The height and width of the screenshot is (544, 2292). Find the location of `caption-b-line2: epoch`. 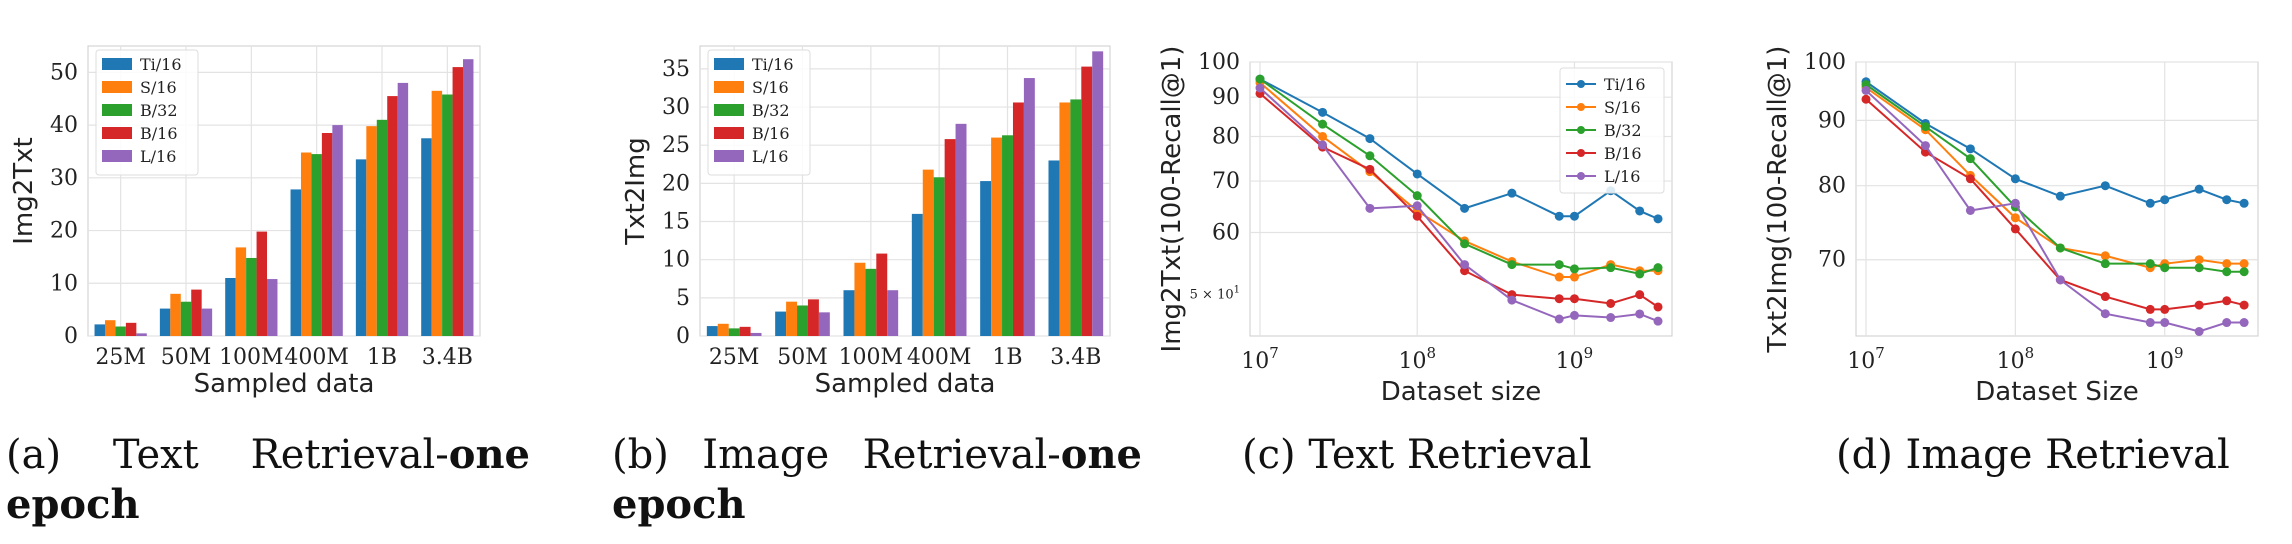

caption-b-line2: epoch is located at coordinates (679, 504).